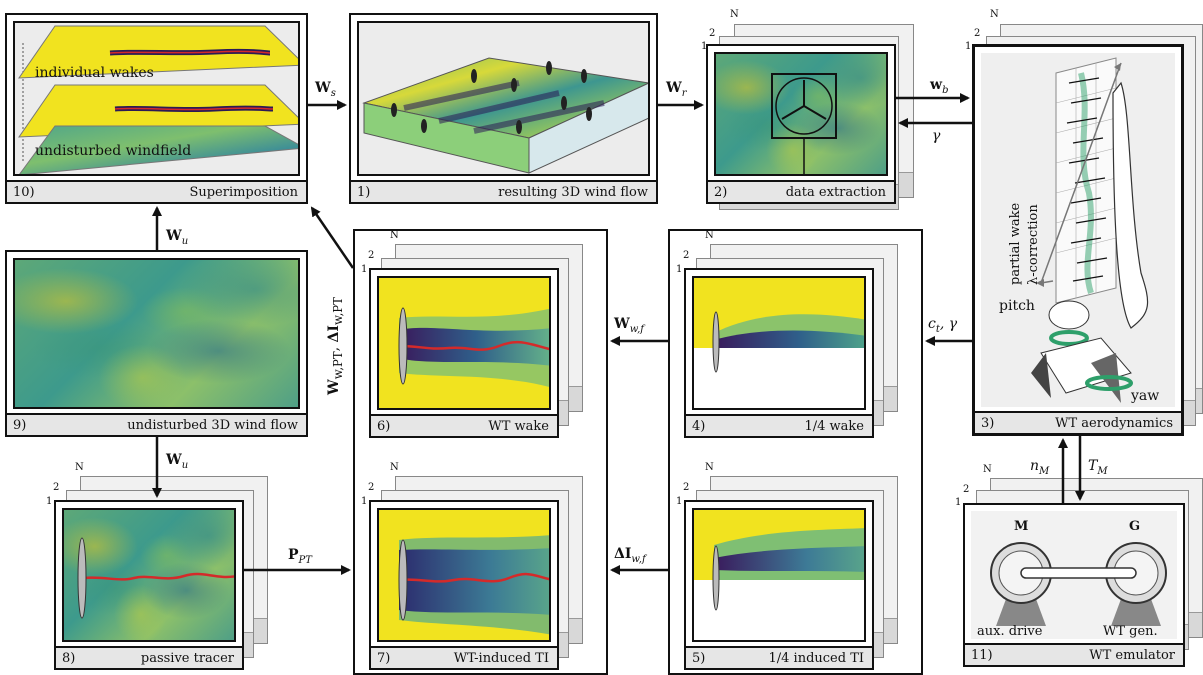 The image size is (1203, 675). Describe the element at coordinates (1034, 466) in the screenshot. I see `signal-main: n` at that location.